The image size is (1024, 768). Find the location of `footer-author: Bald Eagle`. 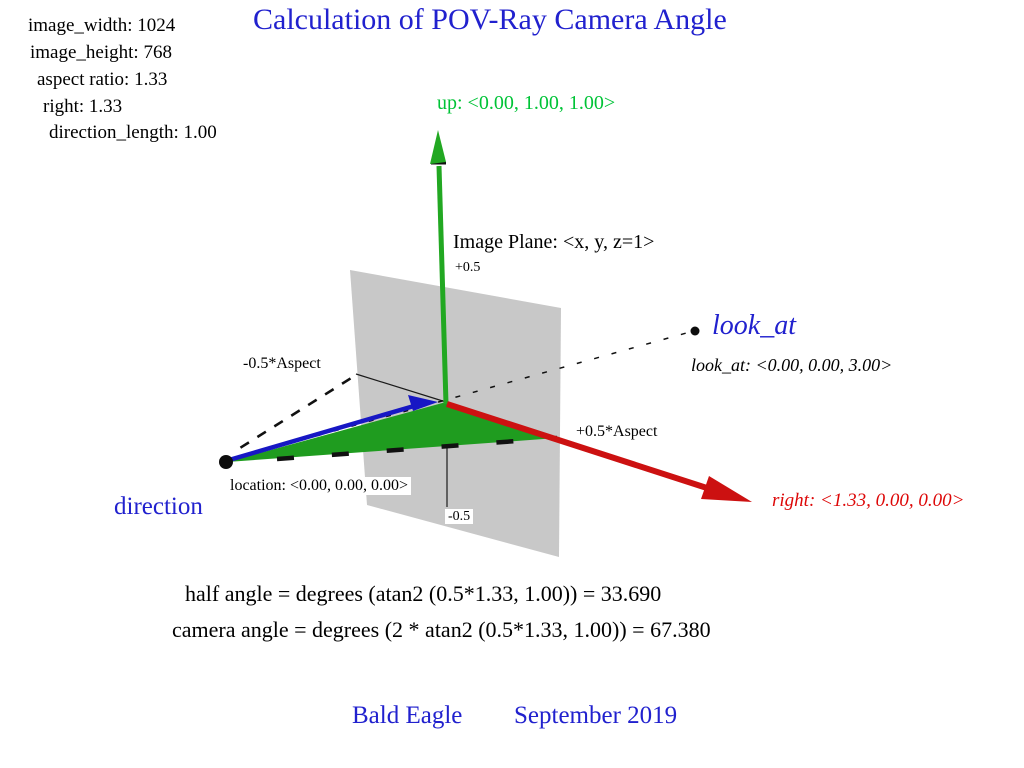

footer-author: Bald Eagle is located at coordinates (407, 715).